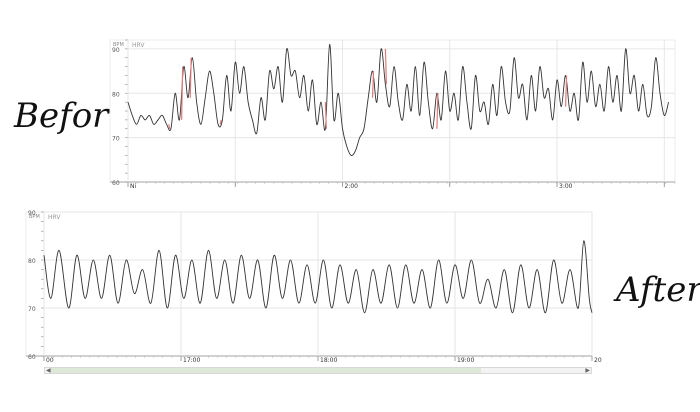 This screenshot has width=700, height=412. I want to click on x-tick-label: 17:00, so click(191, 360).